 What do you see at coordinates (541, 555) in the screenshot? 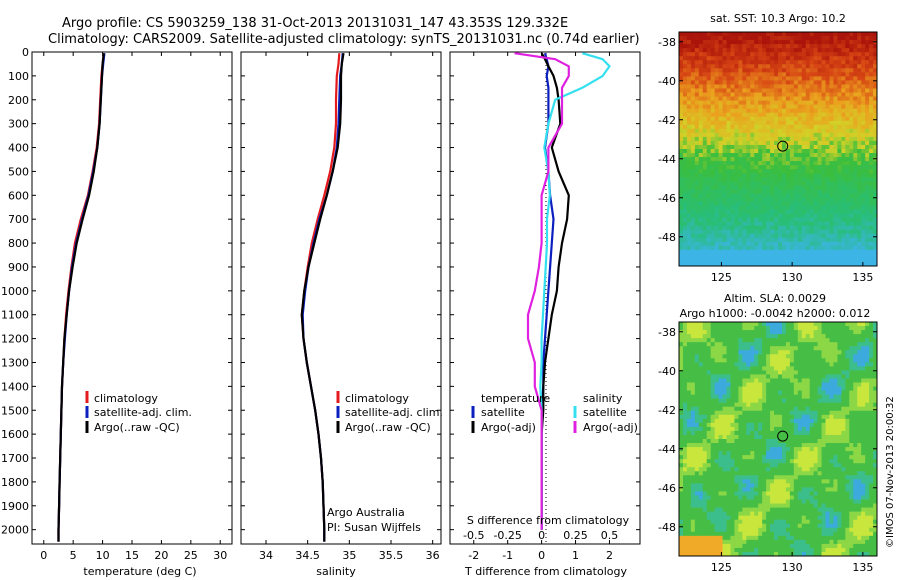
I see `x-tick-label: 0` at bounding box center [541, 555].